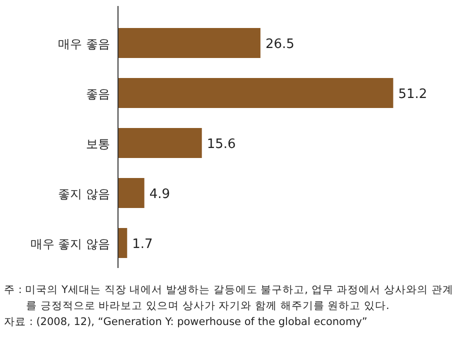  Describe the element at coordinates (70, 244) in the screenshot. I see `y-tick-label: 매우 좋지 않음` at that location.